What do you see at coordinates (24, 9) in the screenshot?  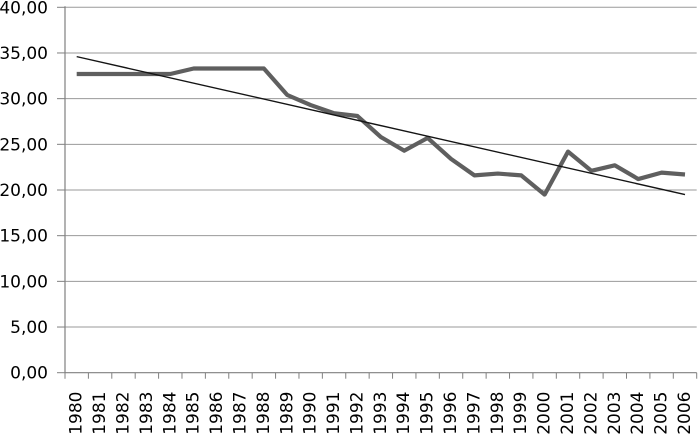 I see `y-axis-label: 40,00` at bounding box center [24, 9].